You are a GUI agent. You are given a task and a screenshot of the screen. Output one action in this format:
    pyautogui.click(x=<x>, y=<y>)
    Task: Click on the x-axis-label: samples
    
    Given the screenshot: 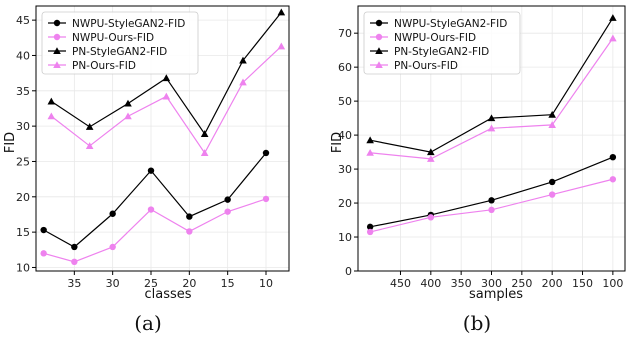 What is the action you would take?
    pyautogui.click(x=496, y=294)
    